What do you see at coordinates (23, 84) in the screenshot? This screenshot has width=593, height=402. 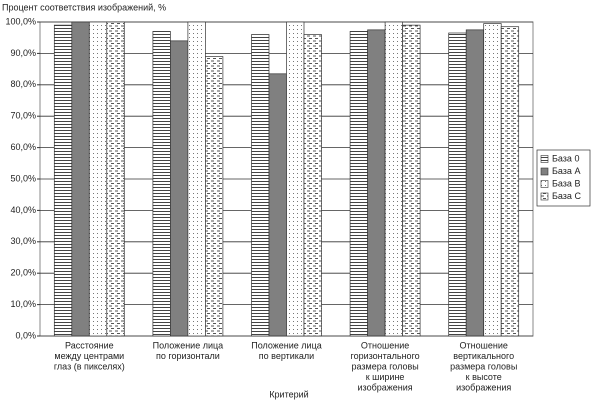 I see `y-tick-label: 80,0%` at bounding box center [23, 84].